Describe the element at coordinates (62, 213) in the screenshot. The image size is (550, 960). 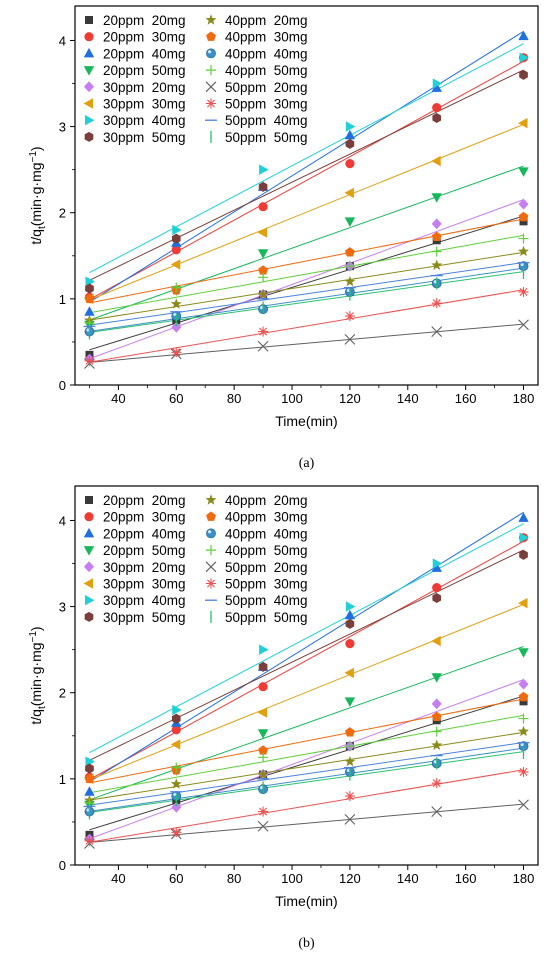
I see `y-tick-label: 2` at that location.